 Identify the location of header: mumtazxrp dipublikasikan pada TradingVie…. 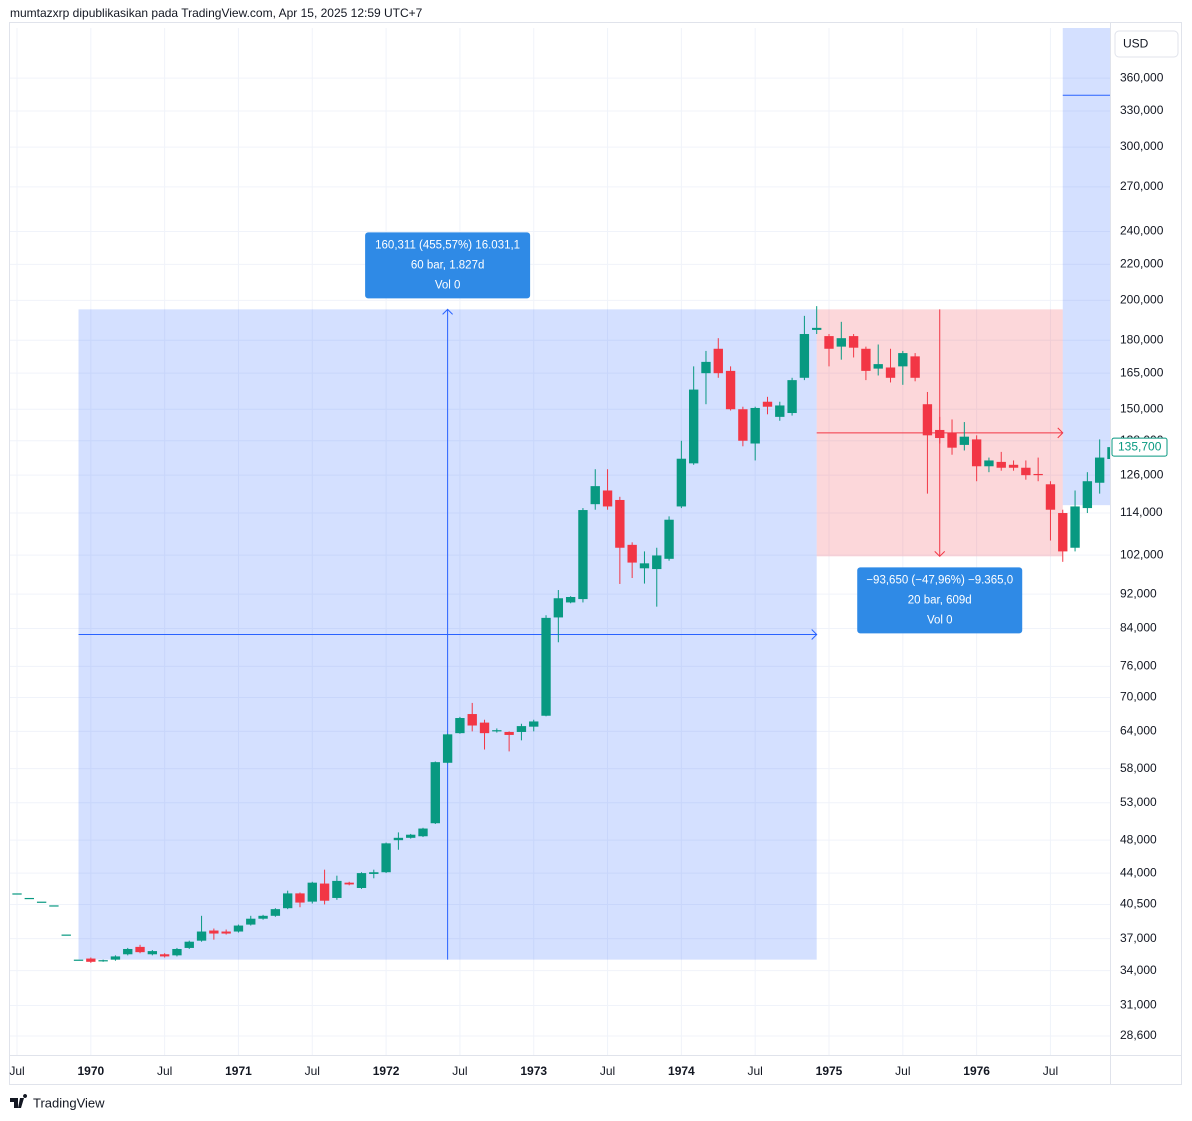
(216, 13).